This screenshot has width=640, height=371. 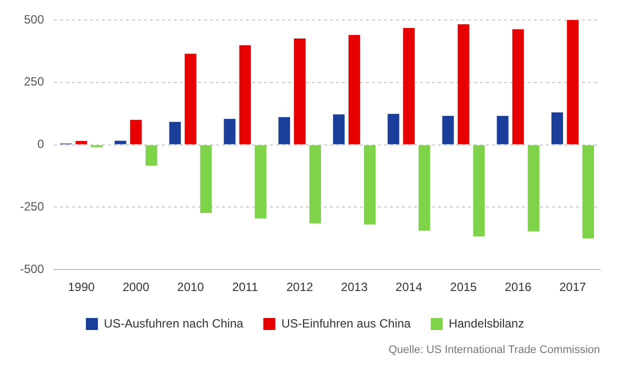 I want to click on y-tick-label: 0, so click(x=40, y=144).